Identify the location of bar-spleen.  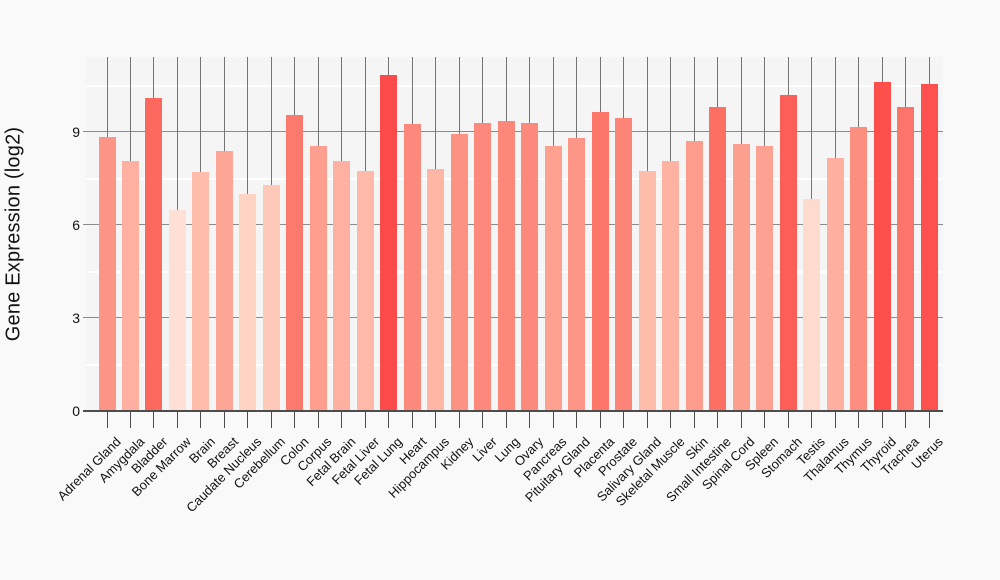
(765, 278).